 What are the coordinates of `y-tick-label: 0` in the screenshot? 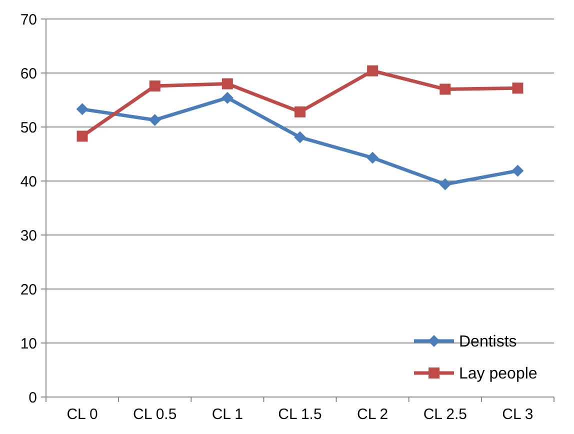 It's located at (32, 397).